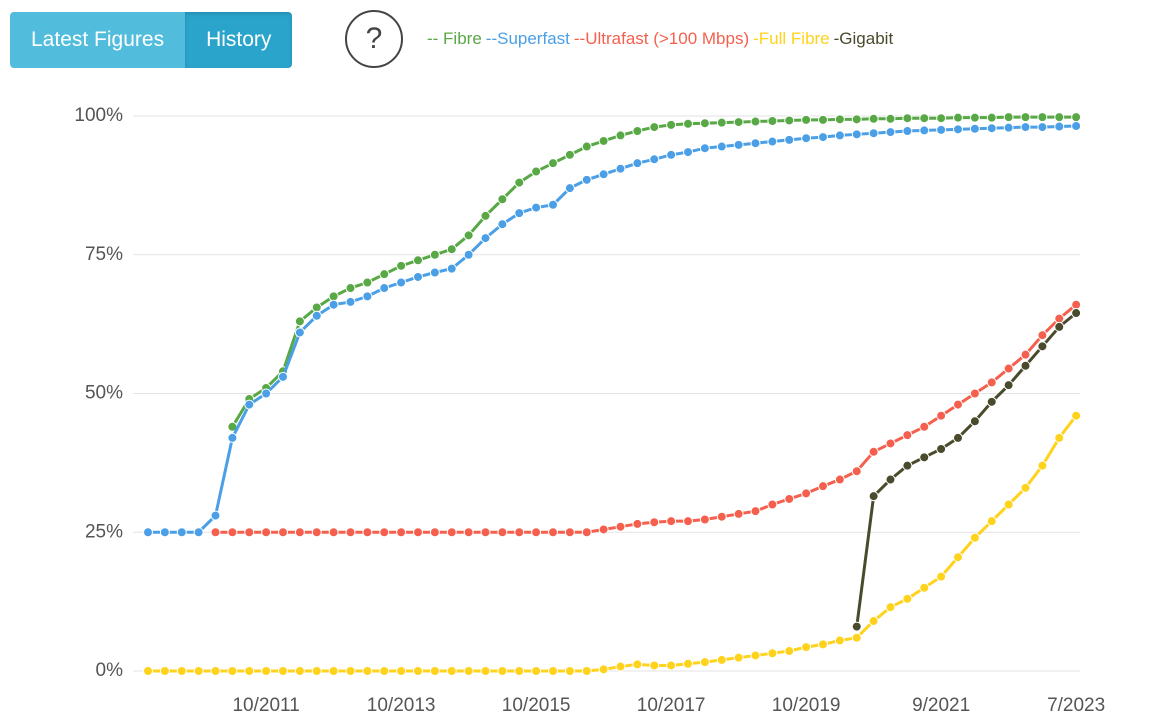  What do you see at coordinates (966, 470) in the screenshot?
I see `series-points` at bounding box center [966, 470].